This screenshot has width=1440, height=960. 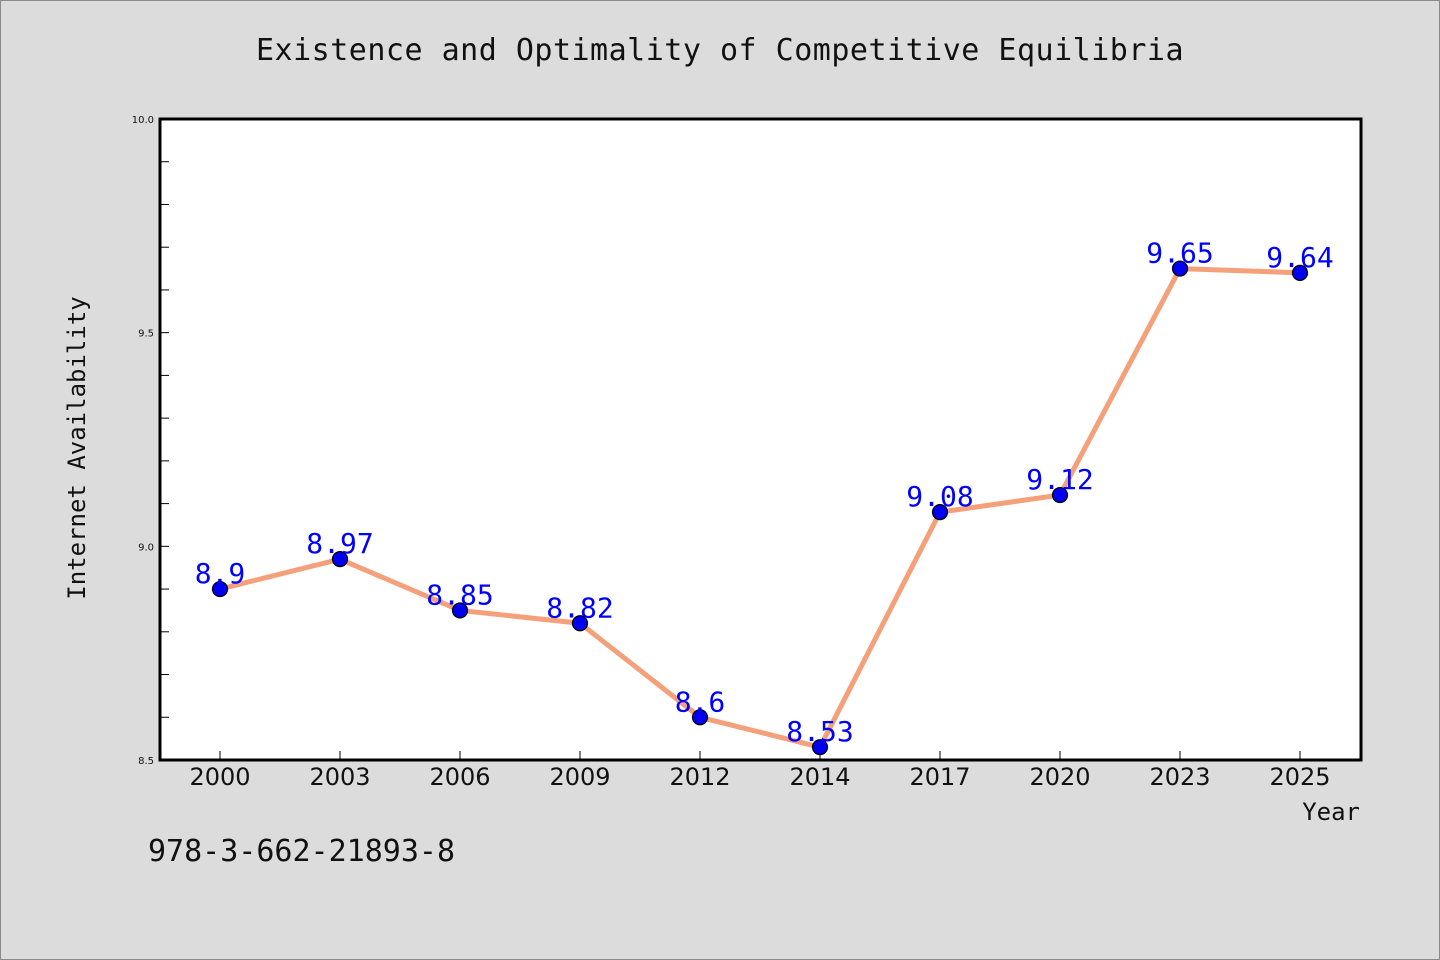 What do you see at coordinates (1331, 812) in the screenshot?
I see `x-axis-label: Year` at bounding box center [1331, 812].